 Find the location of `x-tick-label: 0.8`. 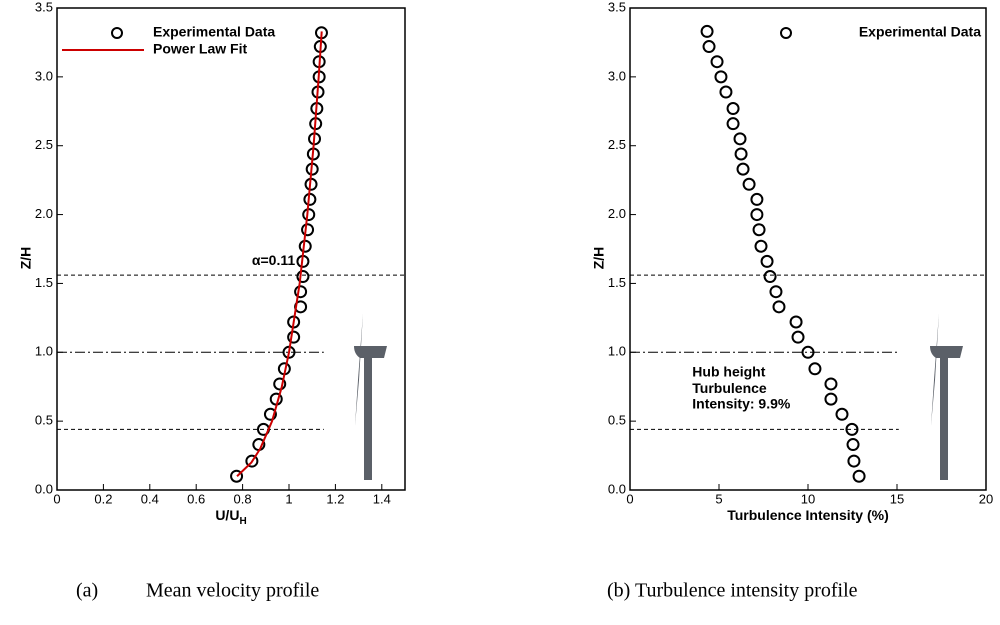

x-tick-label: 0.8 is located at coordinates (243, 498).